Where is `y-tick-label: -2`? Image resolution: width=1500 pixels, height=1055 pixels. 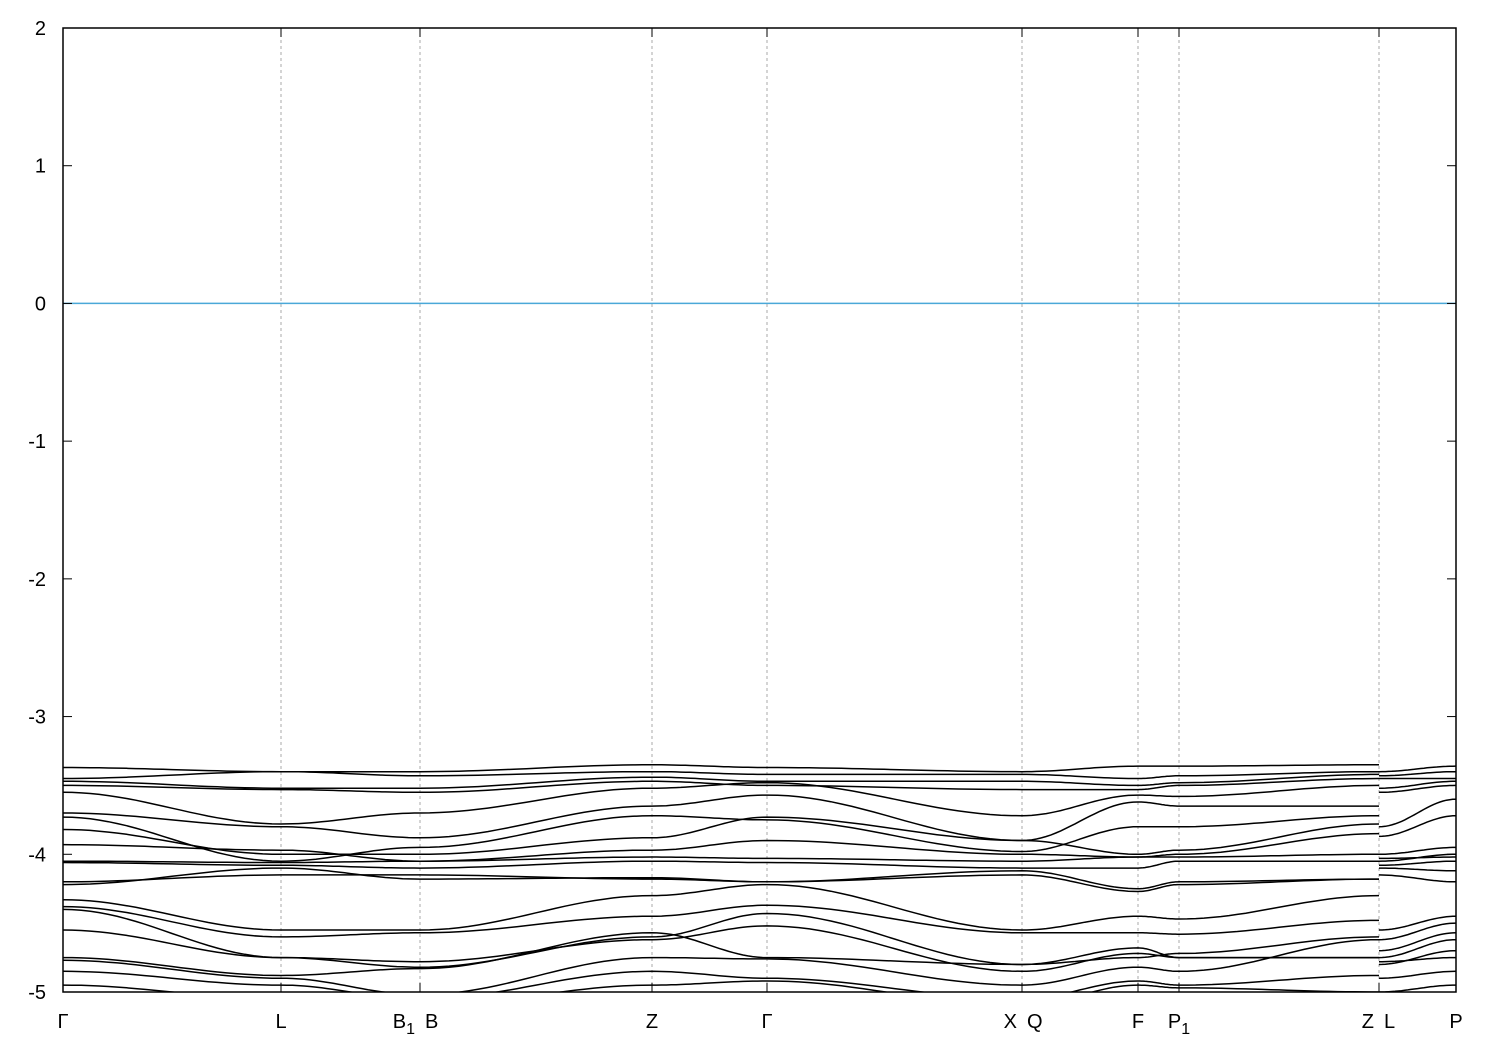 y-tick-label: -2 is located at coordinates (37, 580).